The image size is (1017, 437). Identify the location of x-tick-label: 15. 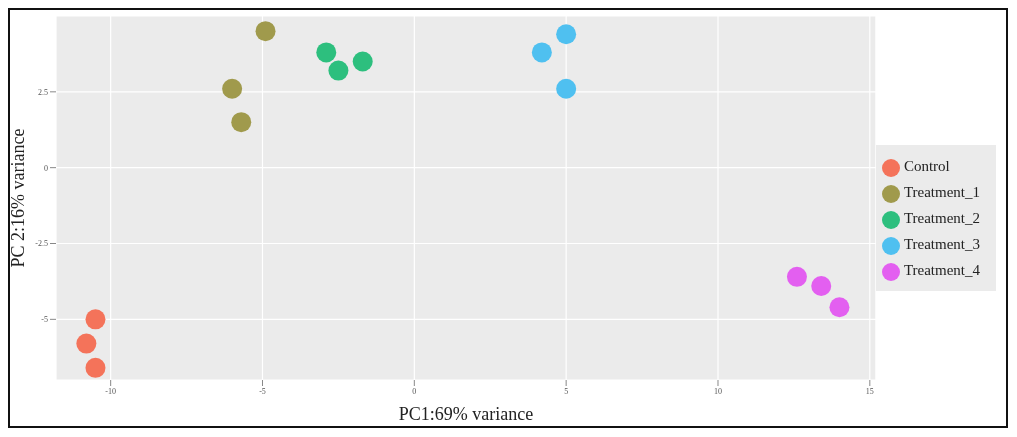
(869, 391).